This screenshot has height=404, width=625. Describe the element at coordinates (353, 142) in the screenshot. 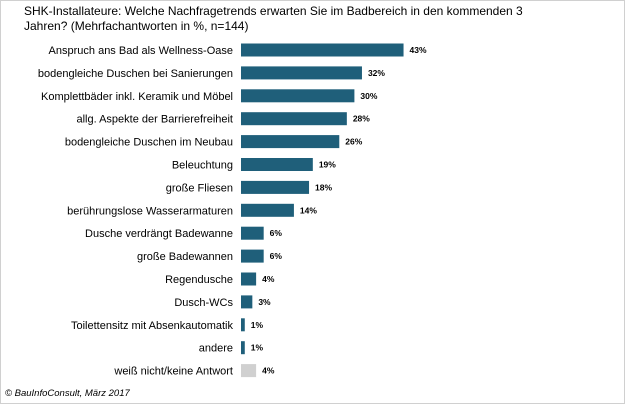

I see `value-label: 26%` at that location.